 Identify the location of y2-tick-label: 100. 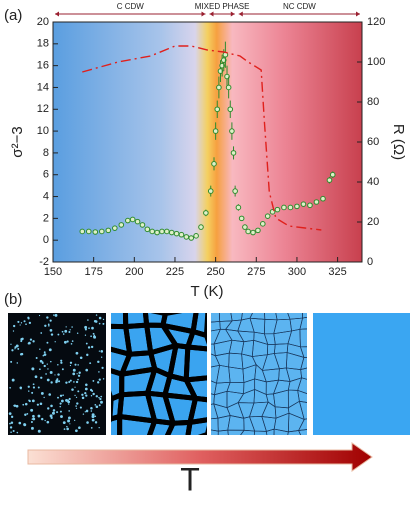
(376, 62).